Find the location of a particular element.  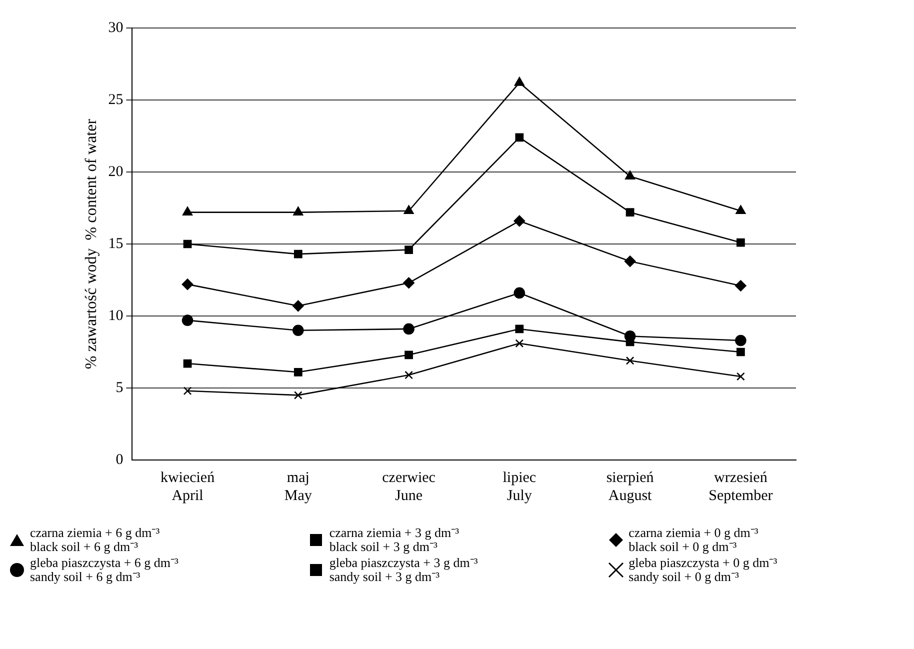

legend-label: gleba piaszczysta + 0 g dm⁻³ sandy soil + 0 g dm⁻³ is located at coordinates (703, 569).